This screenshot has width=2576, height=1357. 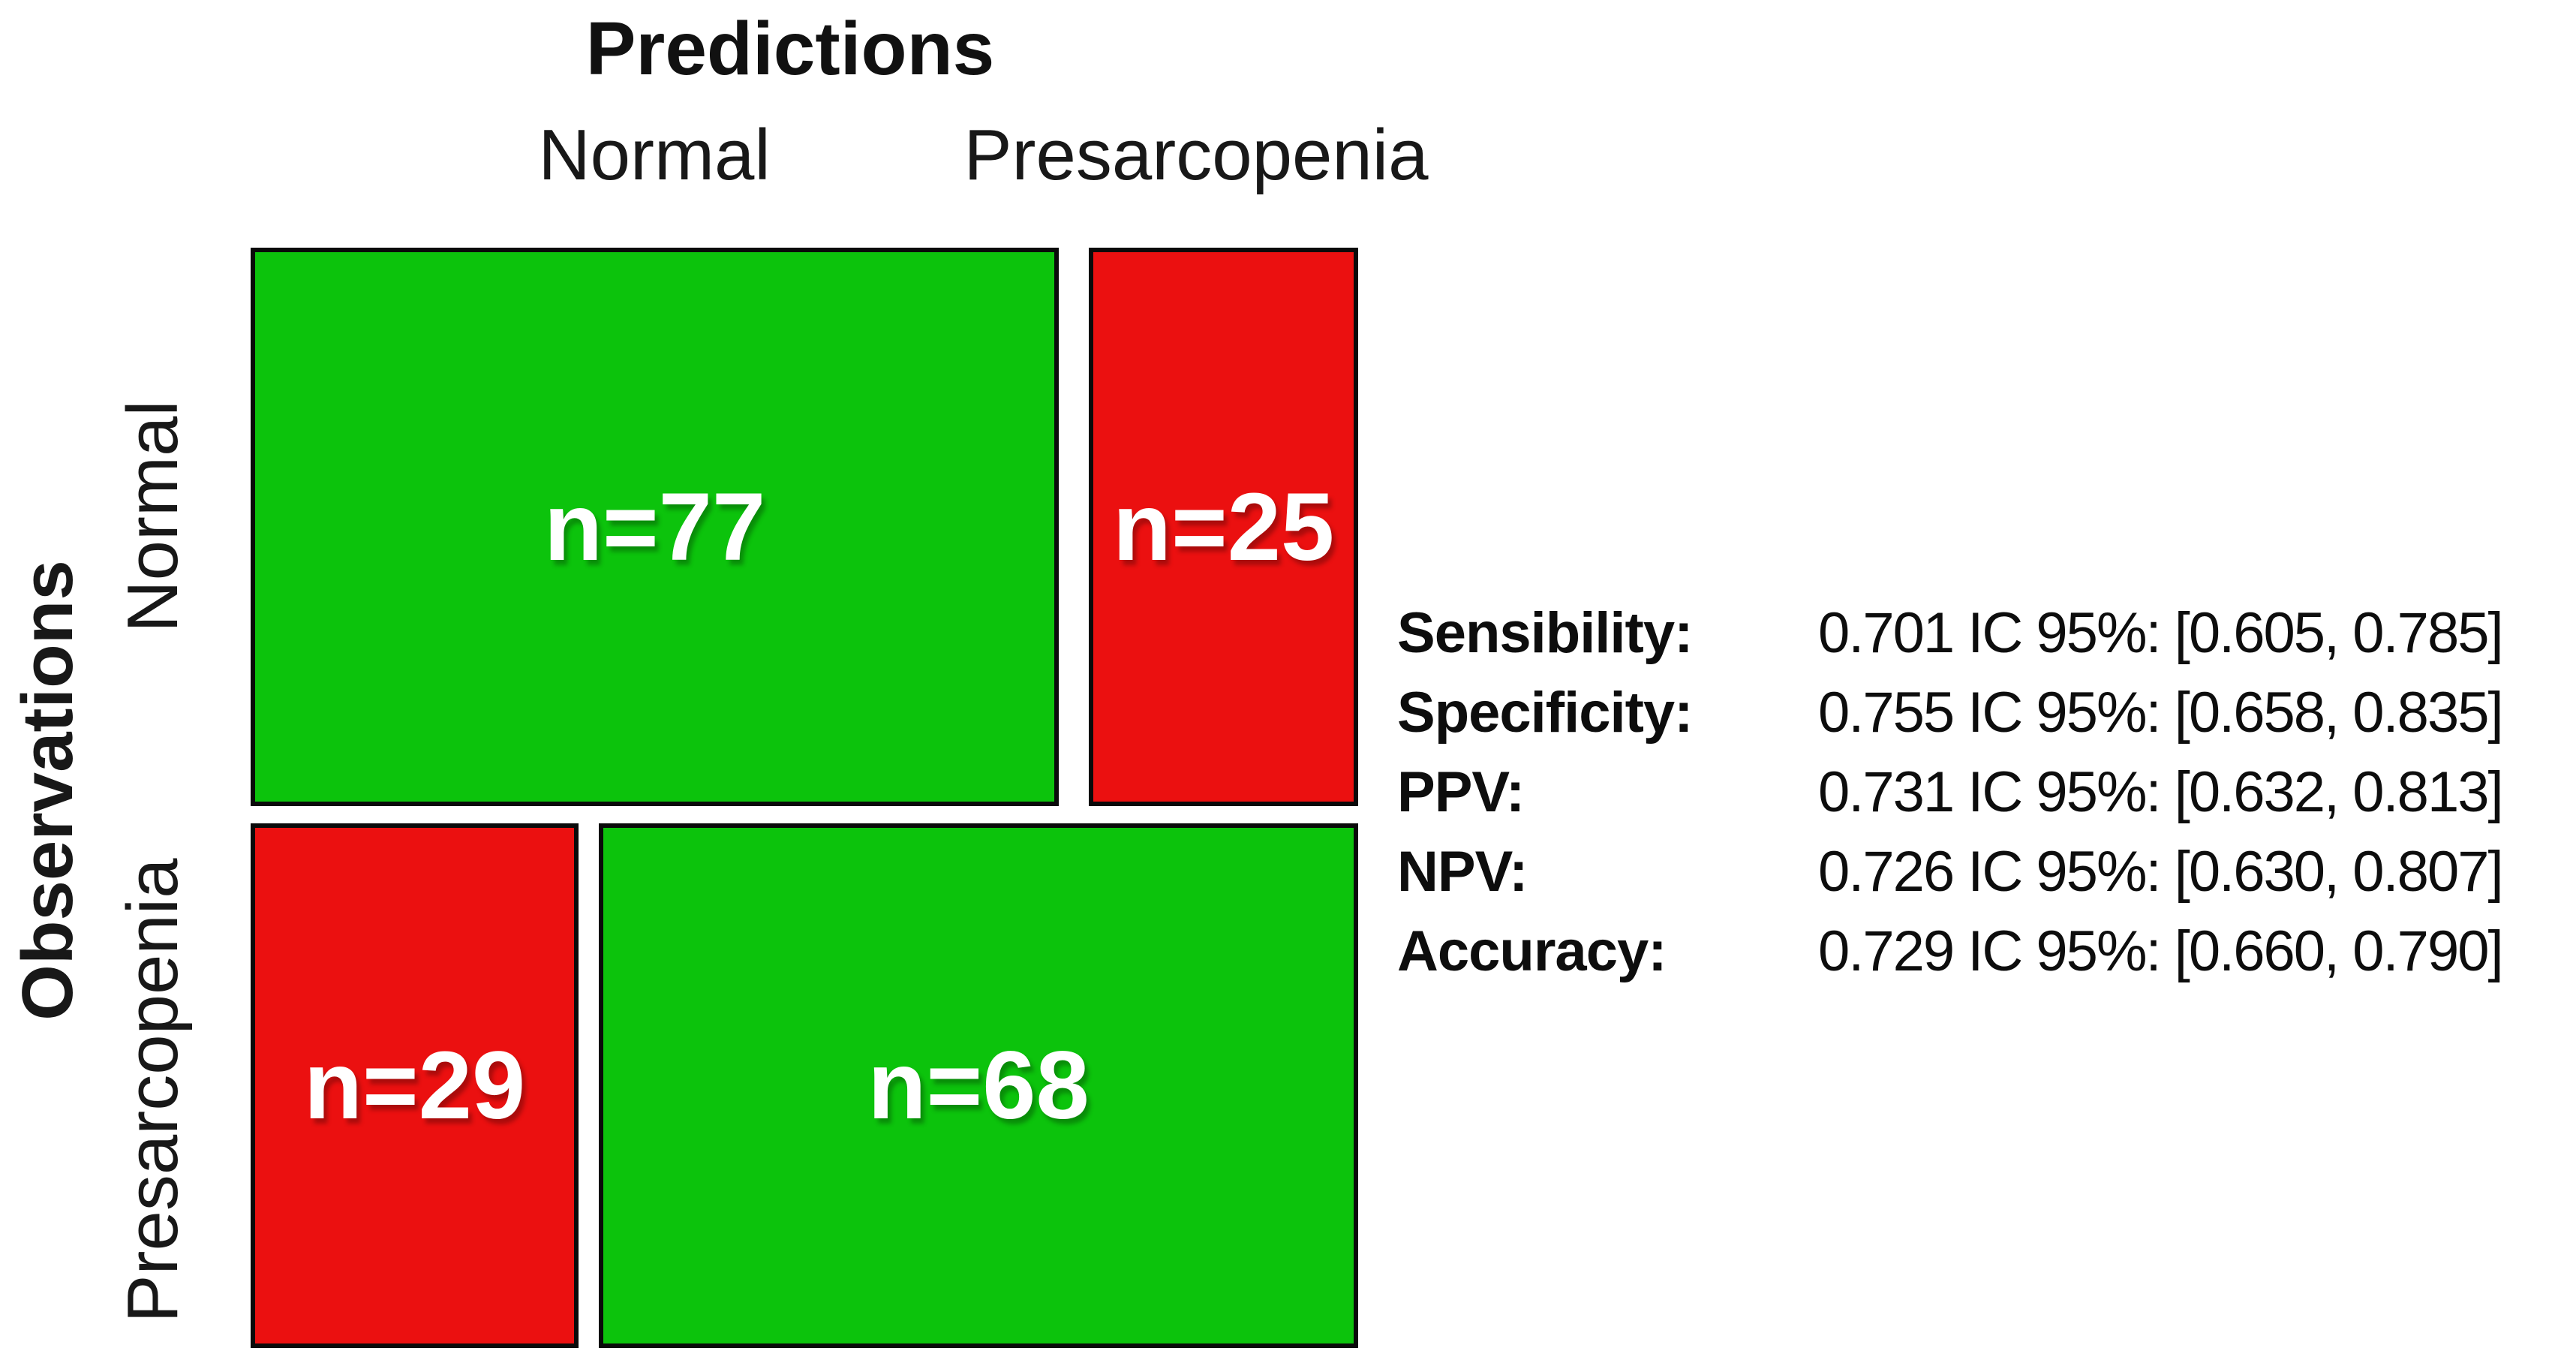 I want to click on metric-label: Sensibility:, so click(x=1545, y=632).